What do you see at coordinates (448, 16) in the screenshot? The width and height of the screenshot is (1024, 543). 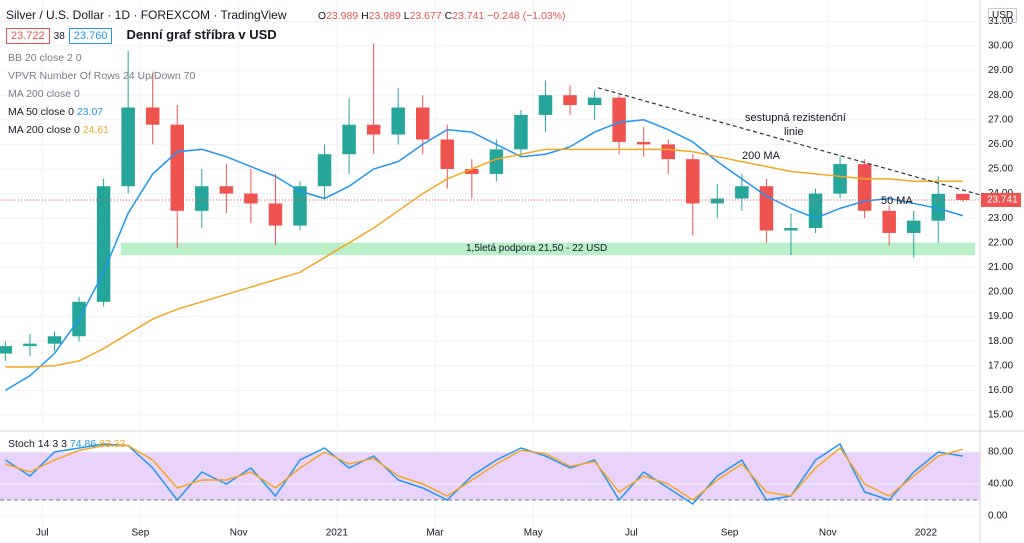 I see `c-label: C` at bounding box center [448, 16].